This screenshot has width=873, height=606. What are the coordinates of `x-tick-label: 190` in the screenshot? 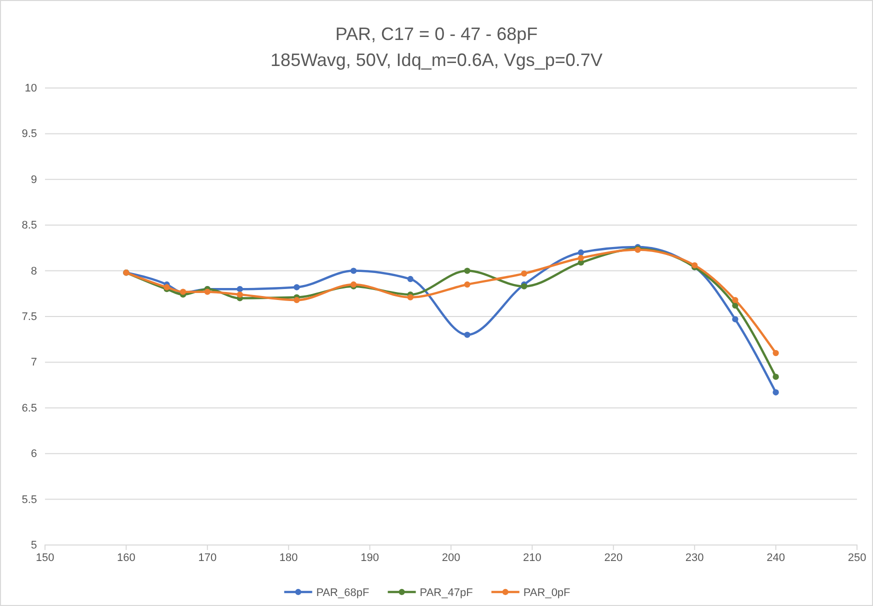 It's located at (369, 558).